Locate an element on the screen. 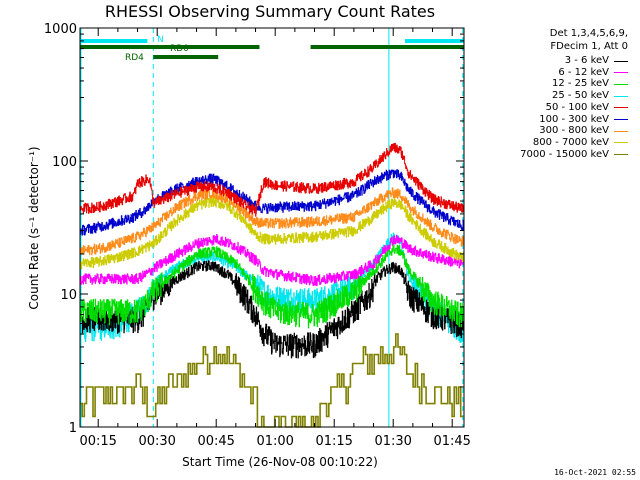 The image size is (640, 480). x-tick-label-0030: 00:30 is located at coordinates (156, 441).